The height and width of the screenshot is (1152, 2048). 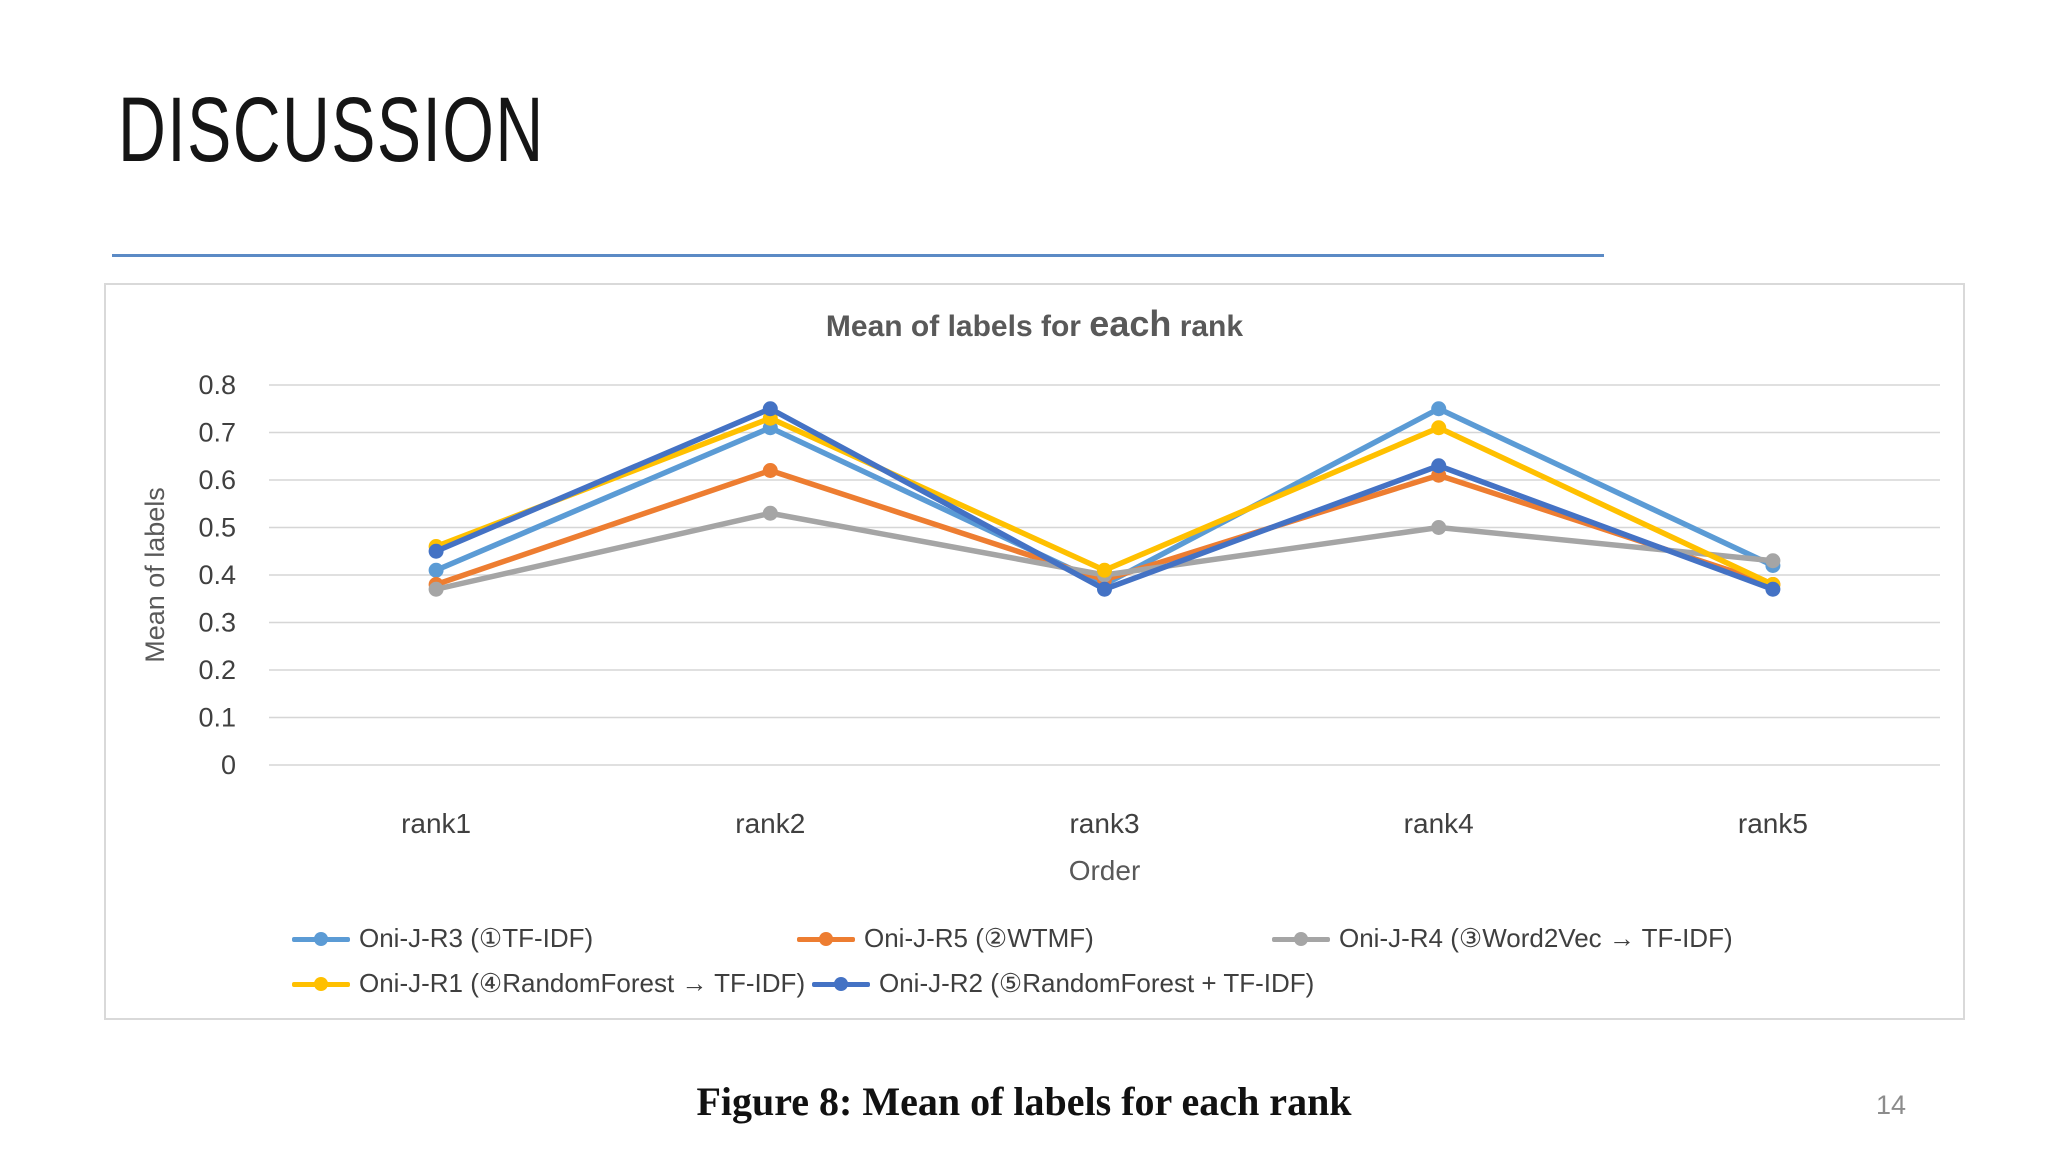 What do you see at coordinates (1439, 823) in the screenshot?
I see `x-axis-category-label: rank4` at bounding box center [1439, 823].